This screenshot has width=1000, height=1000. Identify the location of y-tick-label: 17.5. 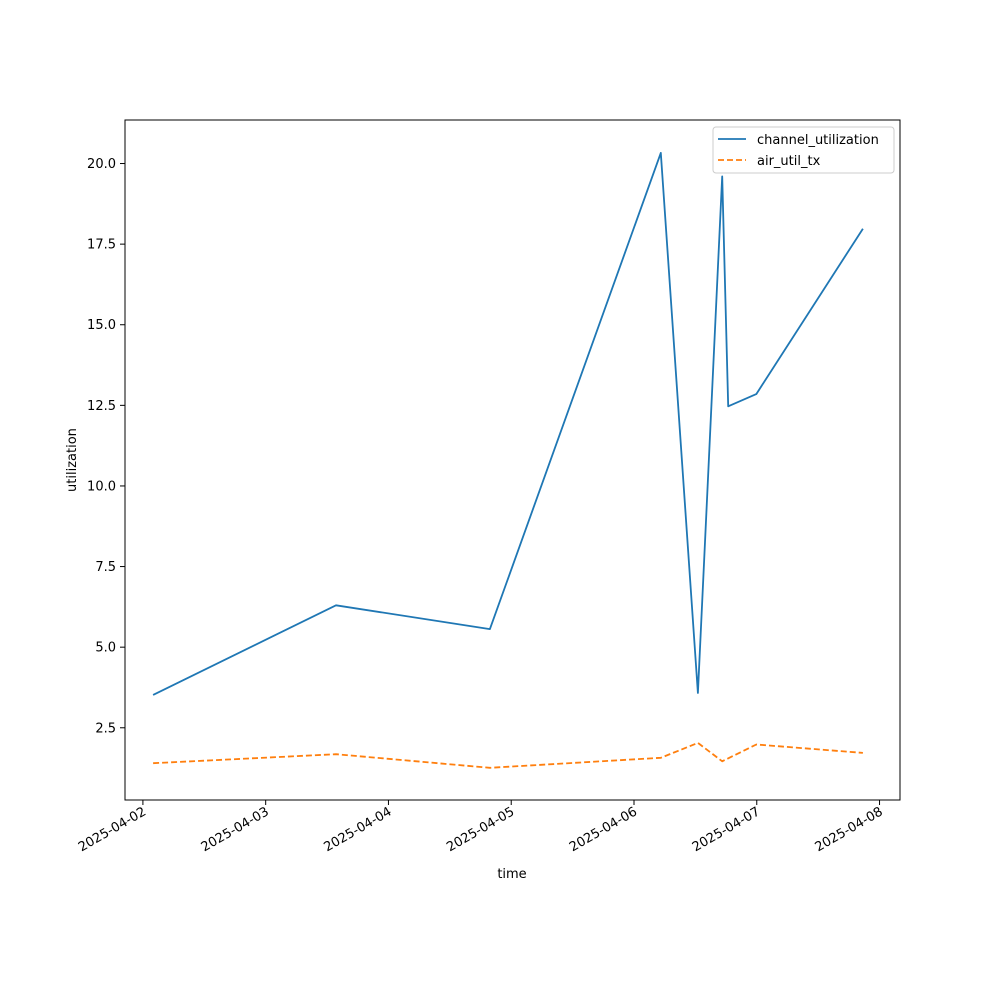
(101, 245).